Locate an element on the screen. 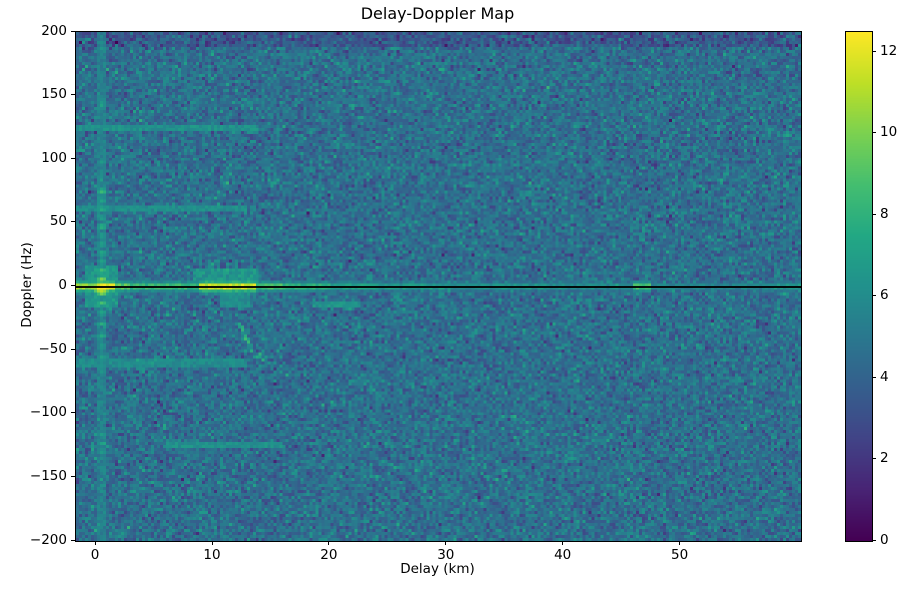 This screenshot has height=590, width=907. colorbar is located at coordinates (859, 286).